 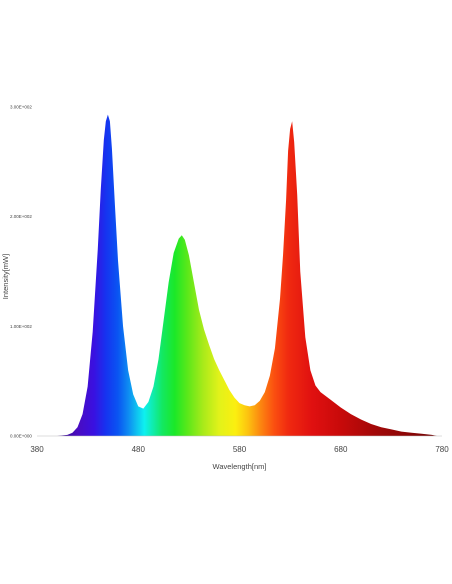 What do you see at coordinates (21, 326) in the screenshot?
I see `y-tick-label: 1.00E+002` at bounding box center [21, 326].